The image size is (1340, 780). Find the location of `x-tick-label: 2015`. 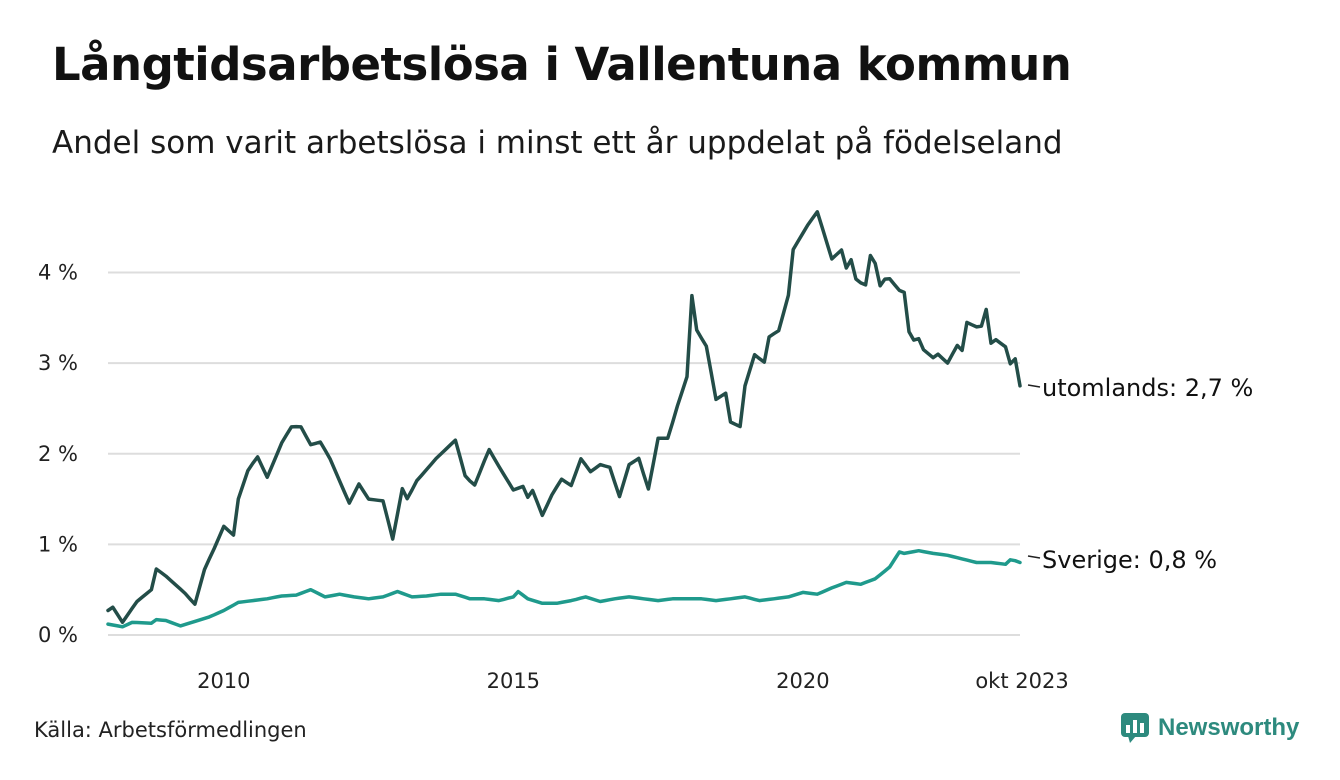

x-tick-label: 2015 is located at coordinates (513, 681).